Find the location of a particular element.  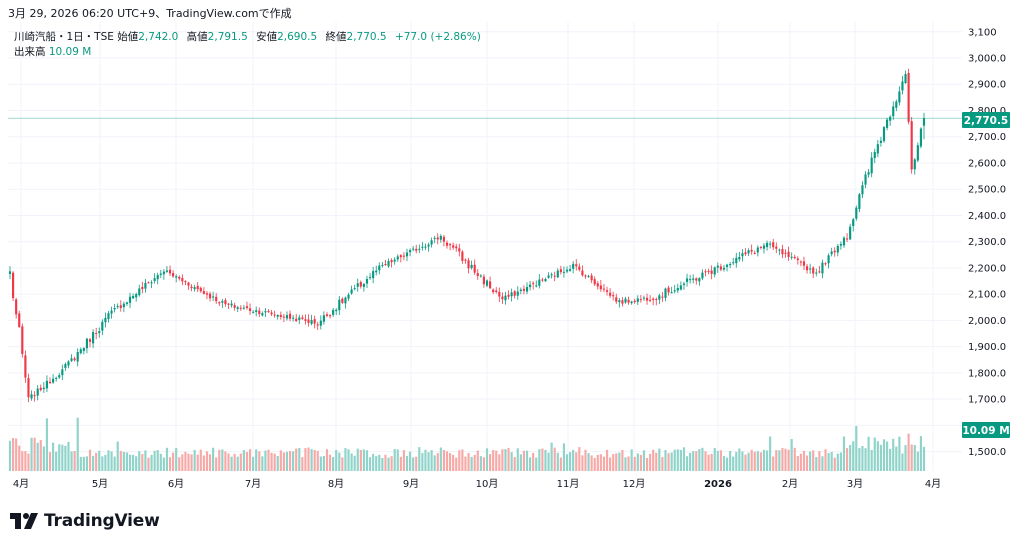

brand-name: TradingView is located at coordinates (102, 521).